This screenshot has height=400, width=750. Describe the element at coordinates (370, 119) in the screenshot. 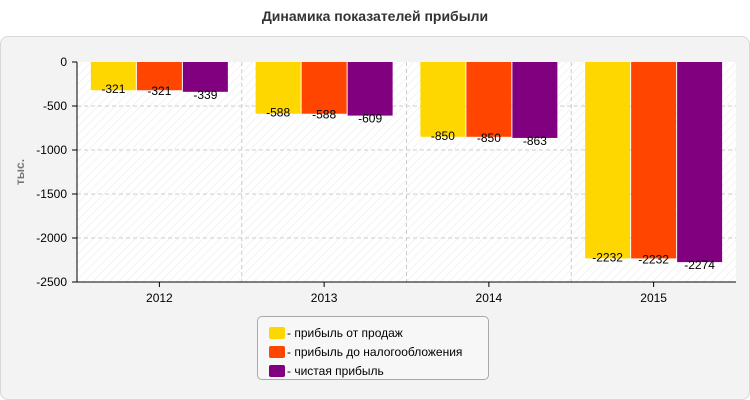

I see `data-label: -609` at that location.